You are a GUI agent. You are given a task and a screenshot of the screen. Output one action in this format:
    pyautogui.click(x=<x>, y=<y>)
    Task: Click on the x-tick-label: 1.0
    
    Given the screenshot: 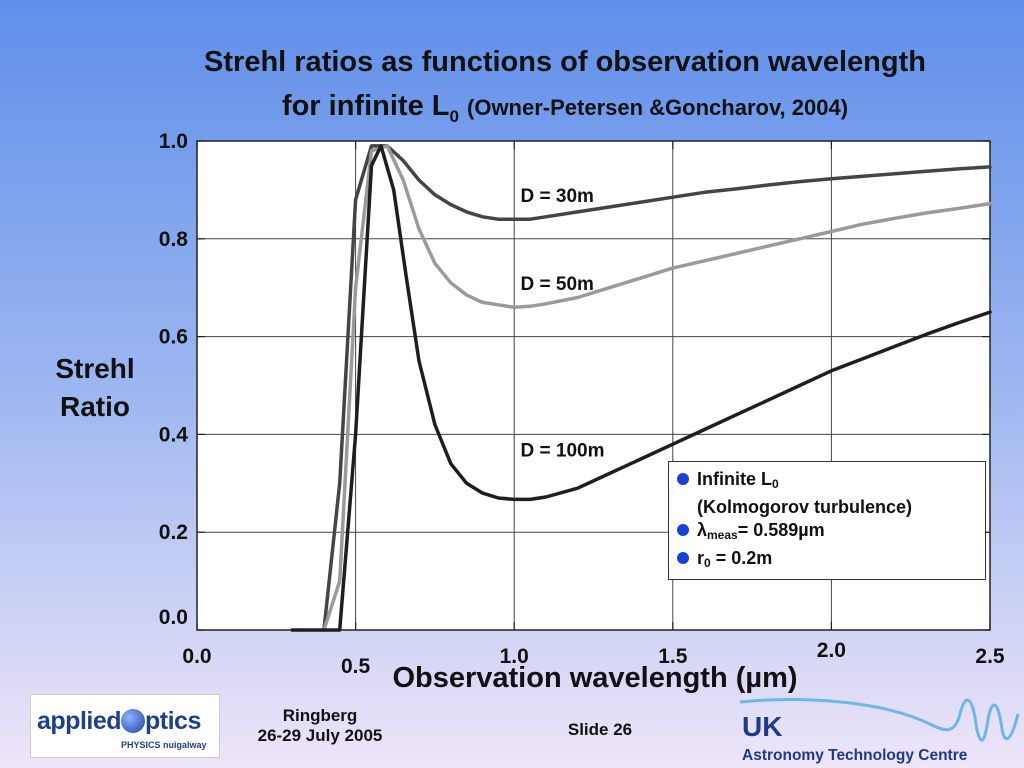 What is the action you would take?
    pyautogui.click(x=514, y=656)
    